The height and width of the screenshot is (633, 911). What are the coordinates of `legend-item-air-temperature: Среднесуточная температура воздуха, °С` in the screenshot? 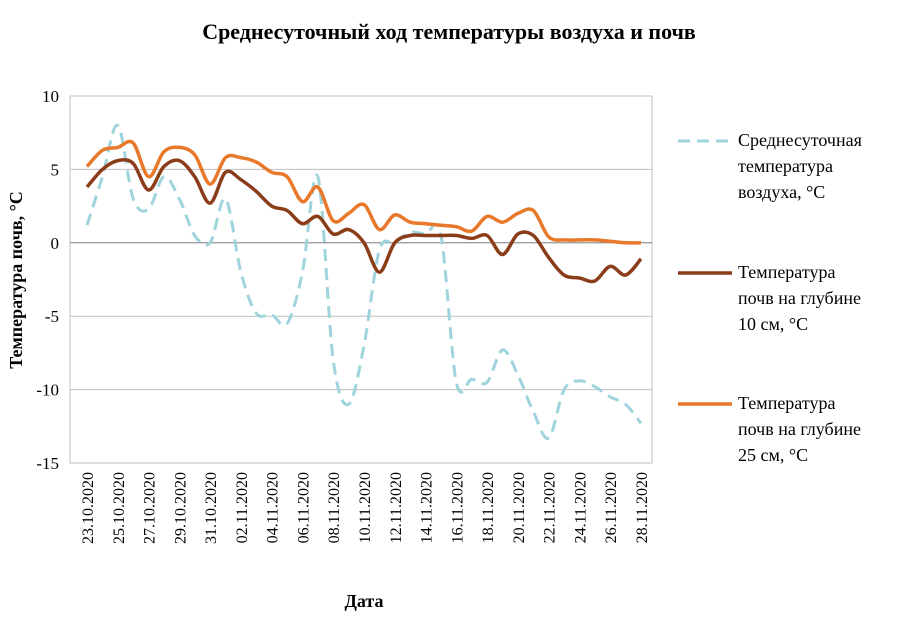 It's located at (770, 166).